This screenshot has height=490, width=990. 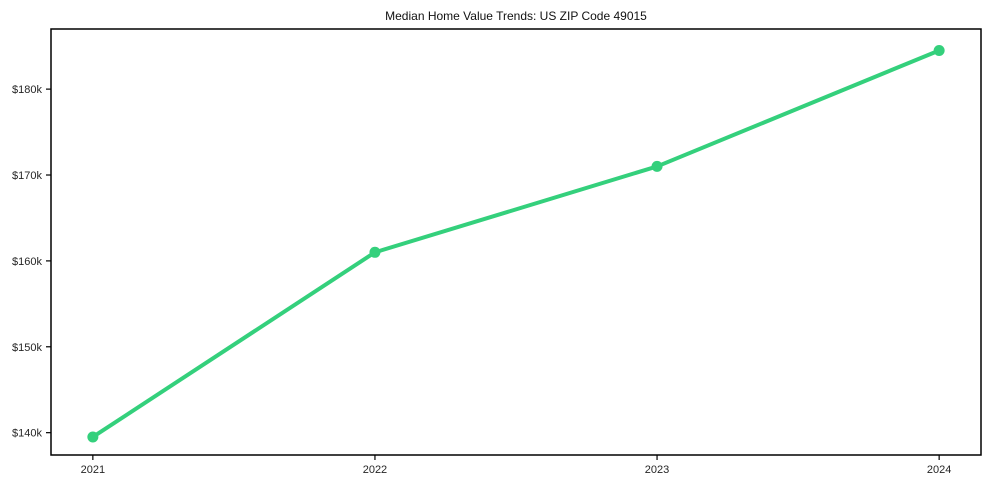 What do you see at coordinates (27, 262) in the screenshot?
I see `y-tick-label: $160k` at bounding box center [27, 262].